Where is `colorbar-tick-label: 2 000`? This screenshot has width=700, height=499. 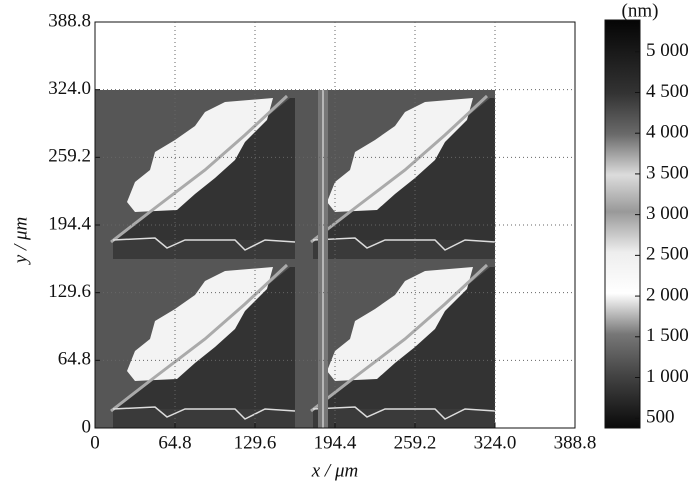 colorbar-tick-label: 2 000 is located at coordinates (667, 294).